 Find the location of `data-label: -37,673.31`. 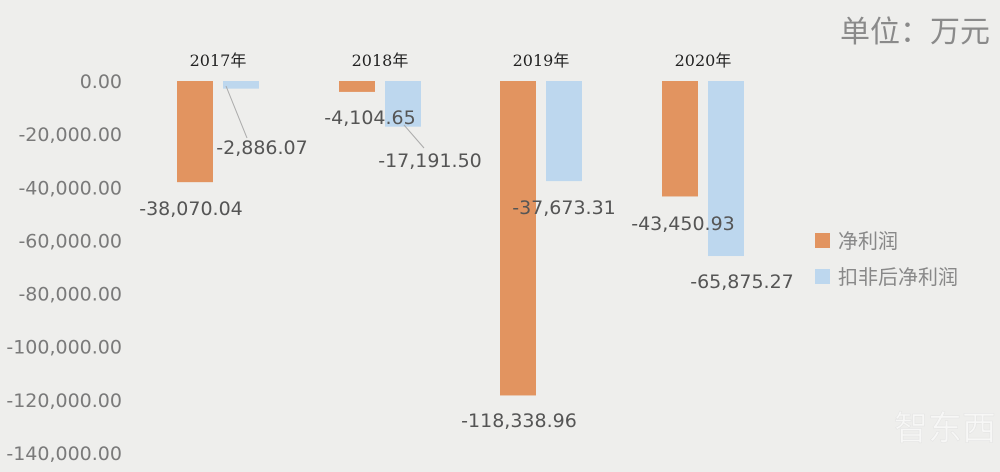

data-label: -37,673.31 is located at coordinates (564, 208).